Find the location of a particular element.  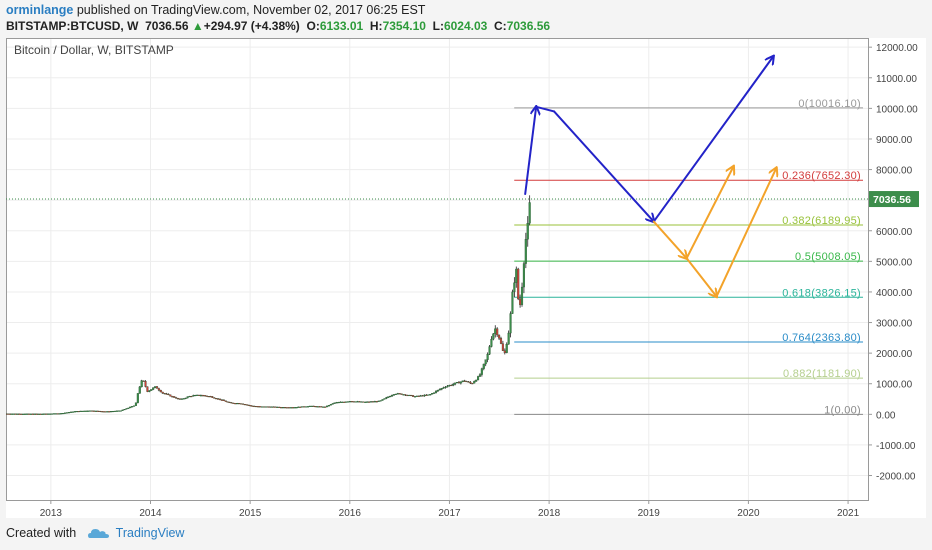

tradingview-brand-link: TradingView is located at coordinates (150, 533).